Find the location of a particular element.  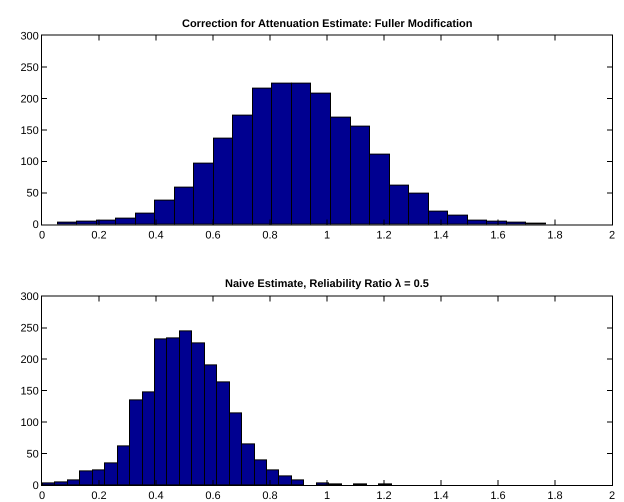

chart-title: Correction for Attenuation Estimate: Fuller Modification is located at coordinates (327, 24).